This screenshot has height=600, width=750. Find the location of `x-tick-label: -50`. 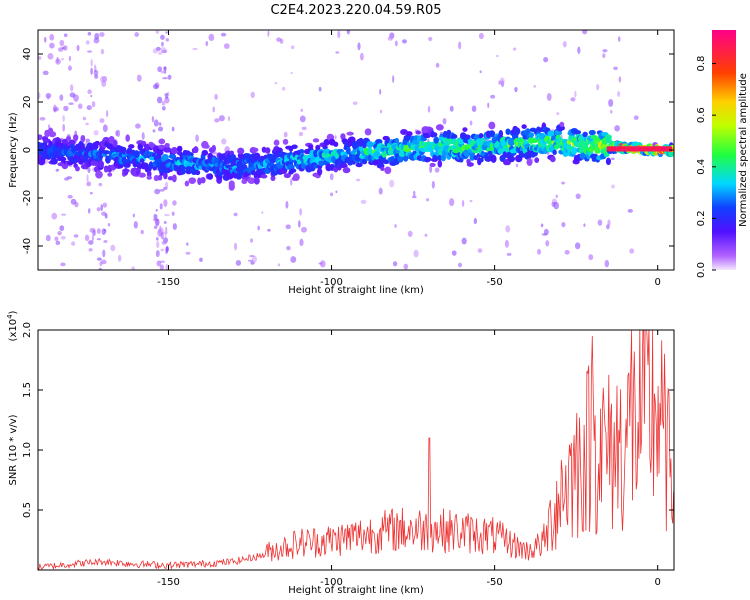

x-tick-label: -50 is located at coordinates (494, 282).